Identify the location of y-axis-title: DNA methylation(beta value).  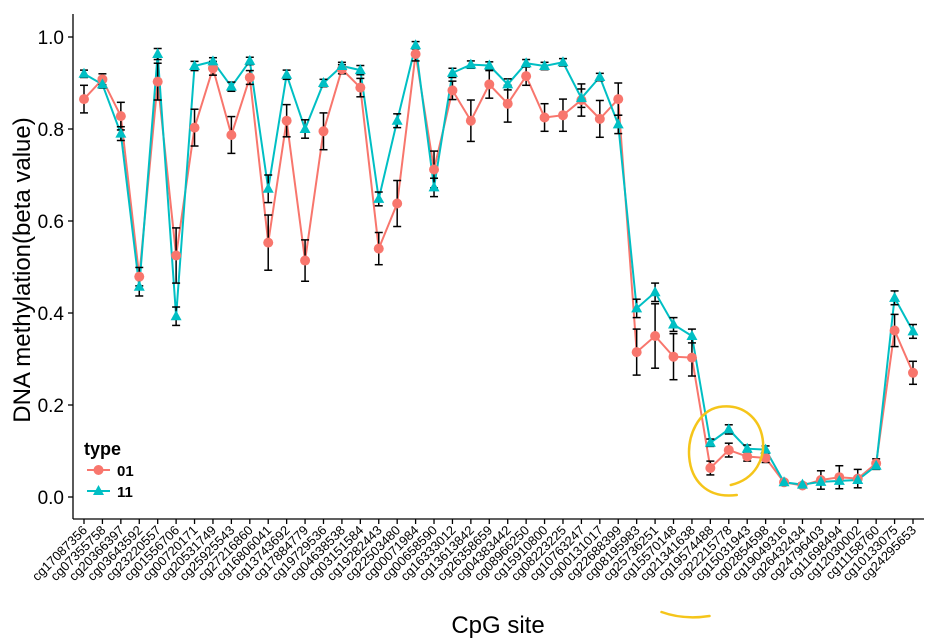
(22, 269).